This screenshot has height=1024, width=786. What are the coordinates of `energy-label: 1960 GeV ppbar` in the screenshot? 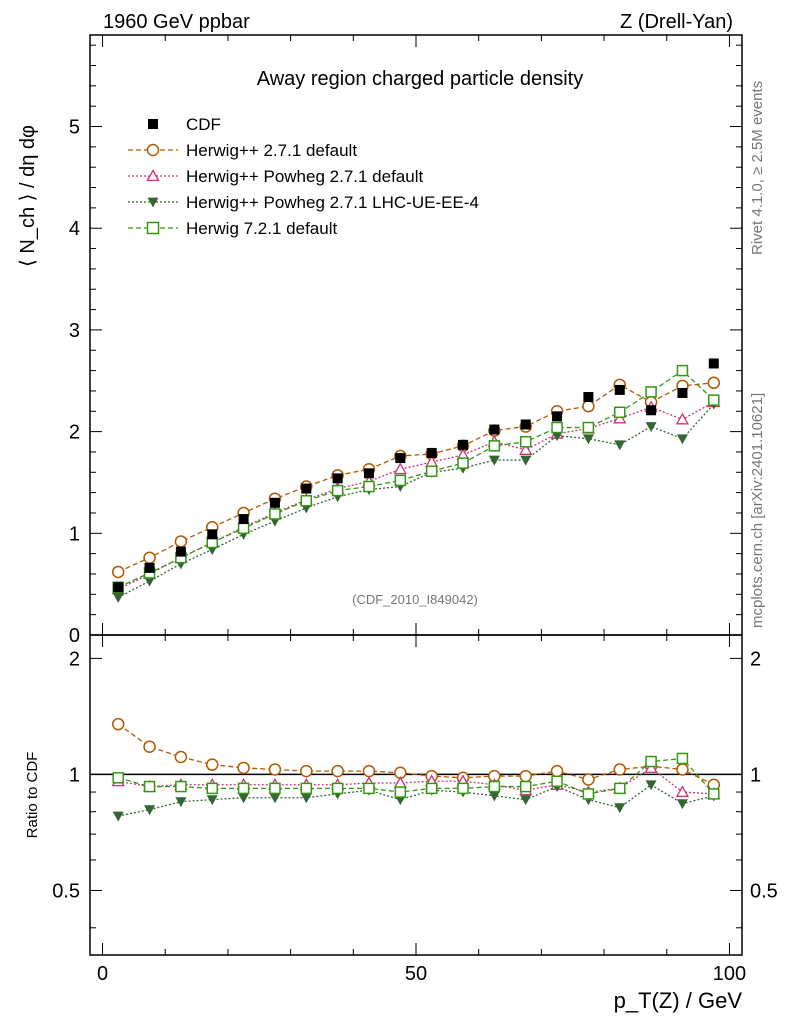 It's located at (176, 22).